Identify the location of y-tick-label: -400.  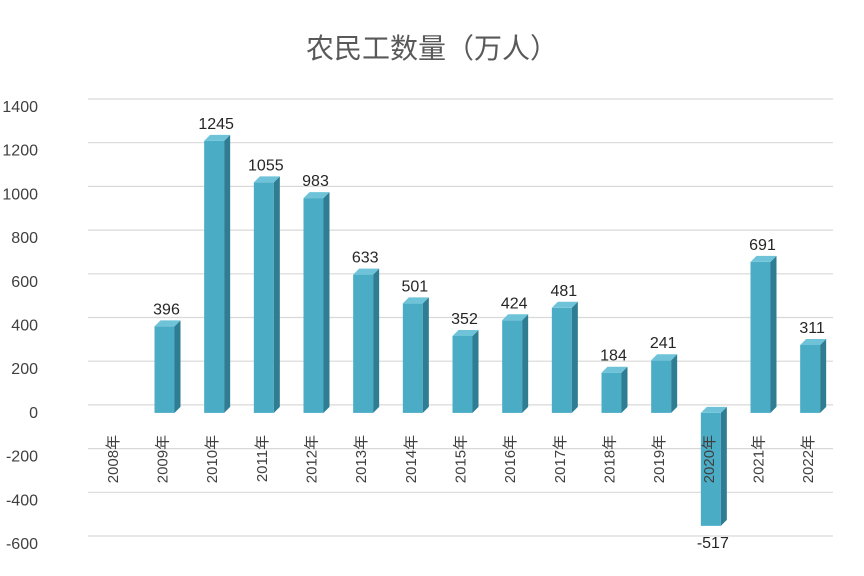
(22, 500).